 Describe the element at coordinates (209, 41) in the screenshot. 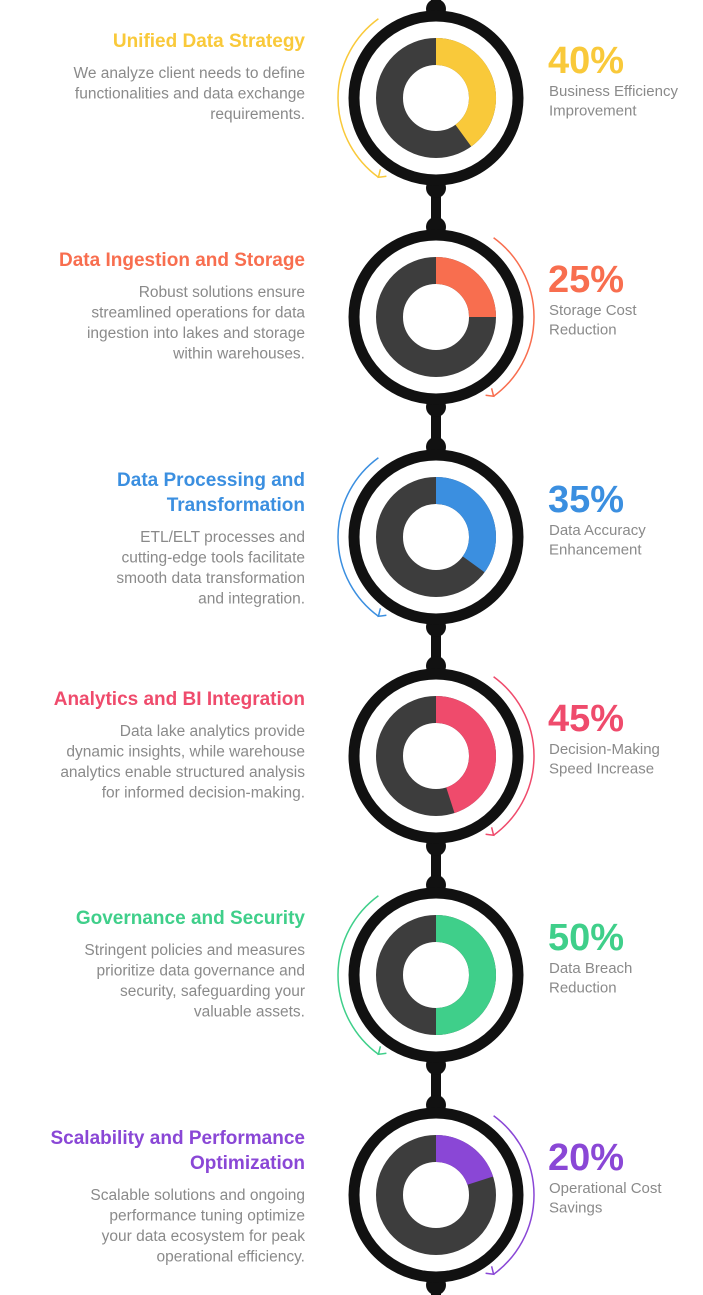

I see `step-title: Unified Data Strategy` at that location.